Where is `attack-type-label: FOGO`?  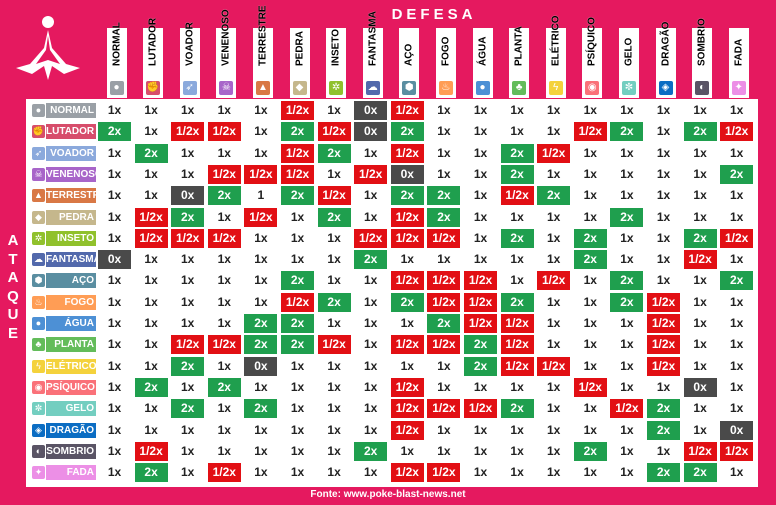 attack-type-label: FOGO is located at coordinates (71, 302).